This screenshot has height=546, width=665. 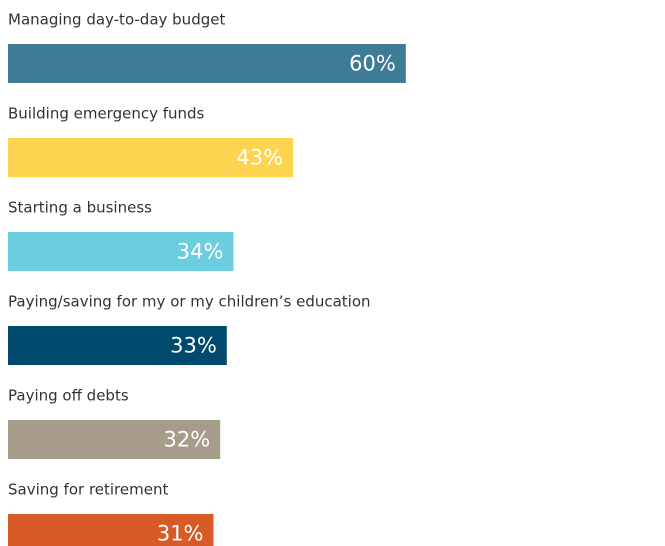 What do you see at coordinates (106, 114) in the screenshot?
I see `category-label: Building emergency funds` at bounding box center [106, 114].